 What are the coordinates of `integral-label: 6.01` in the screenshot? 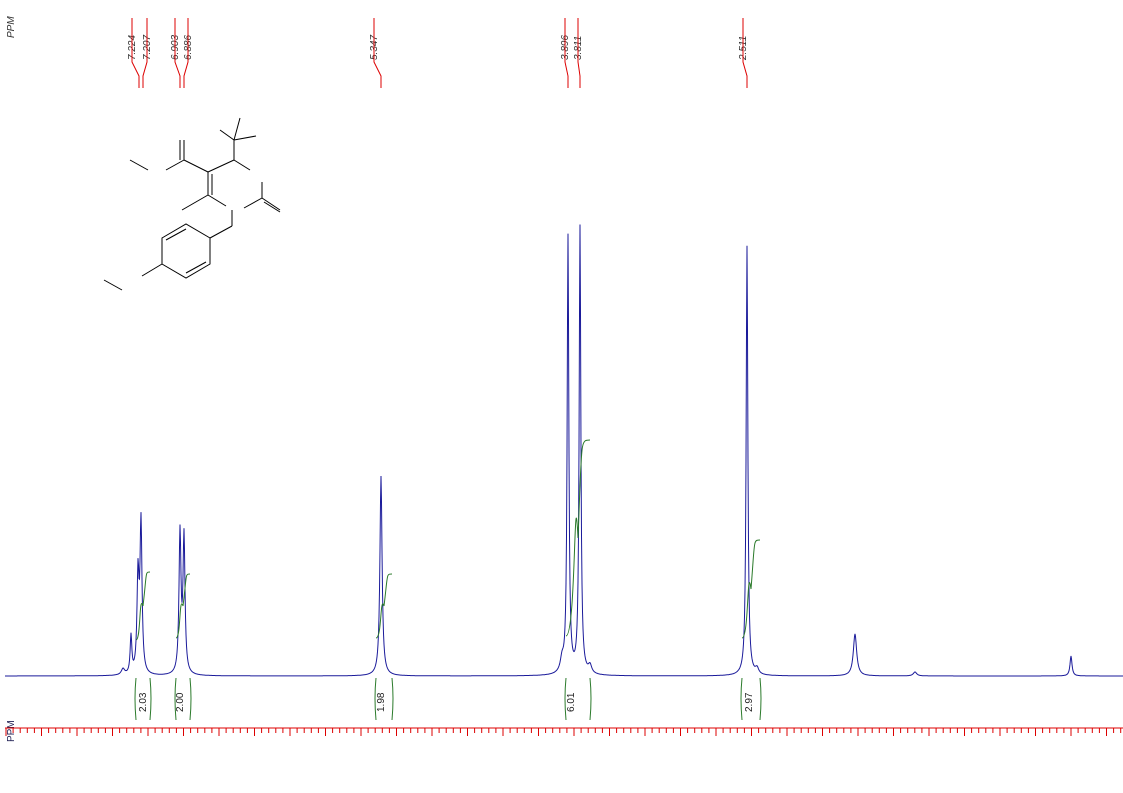 It's located at (571, 702).